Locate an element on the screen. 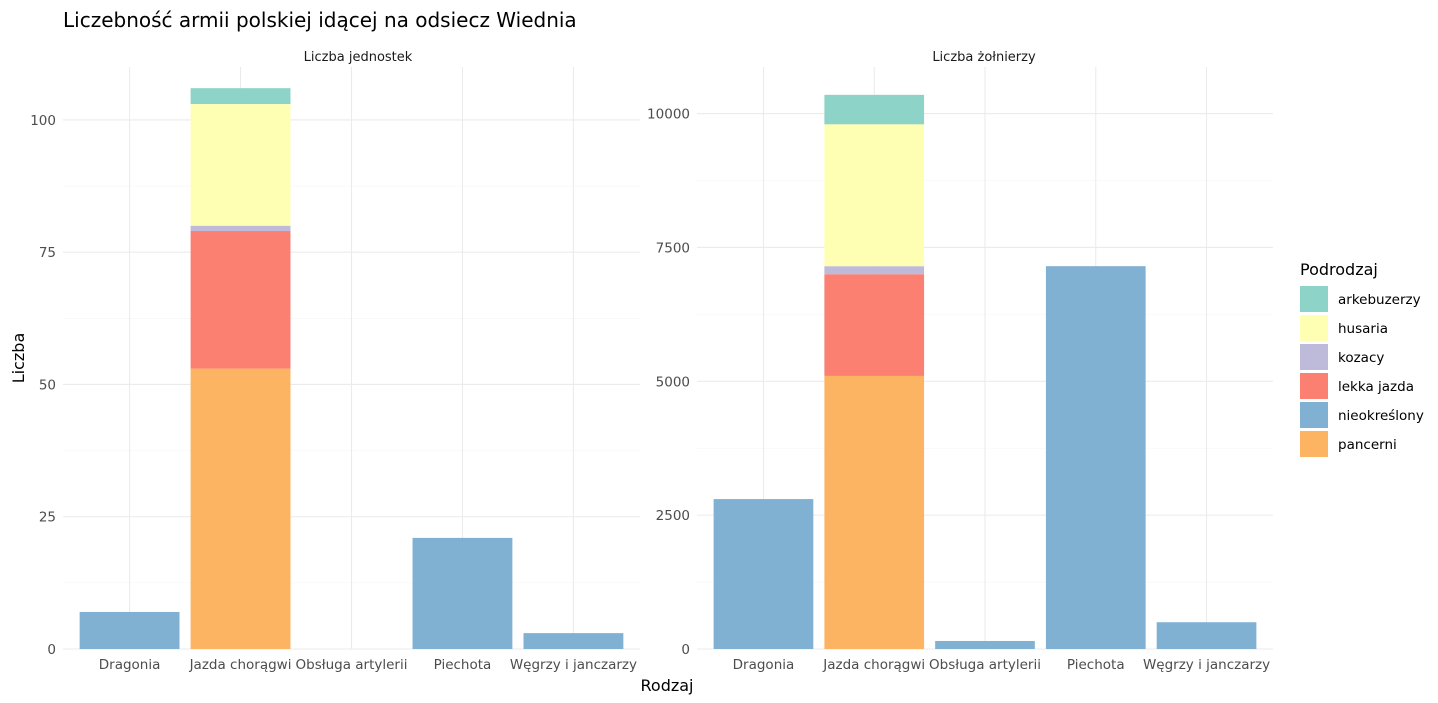 This screenshot has height=703, width=1438. y-tick-label: 7500 is located at coordinates (673, 248).